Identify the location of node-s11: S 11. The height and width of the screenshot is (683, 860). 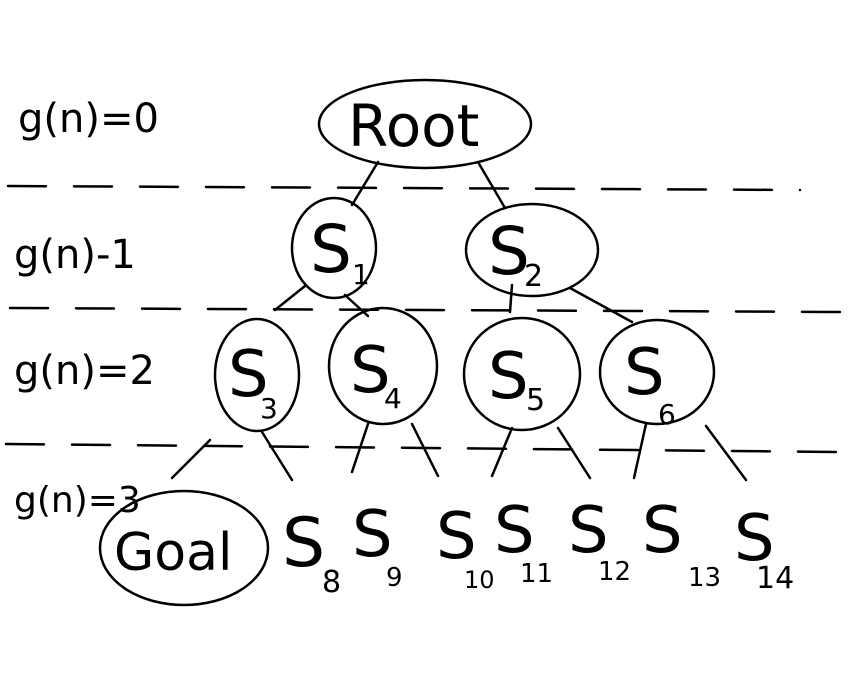
(523, 541).